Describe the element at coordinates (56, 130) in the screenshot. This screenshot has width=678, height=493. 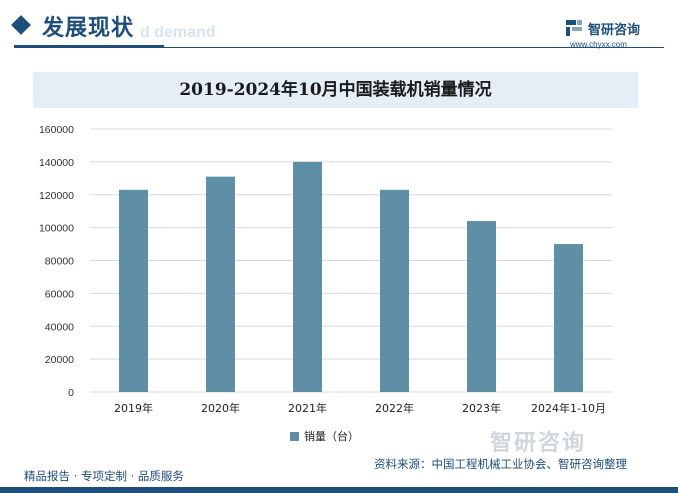
I see `y-tick-label: 160000` at that location.